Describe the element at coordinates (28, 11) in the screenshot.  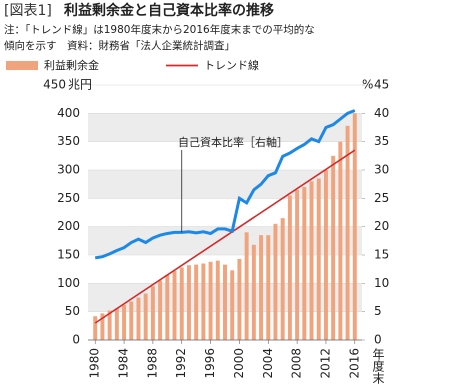
I see `title-prefix: [図表1]` at that location.